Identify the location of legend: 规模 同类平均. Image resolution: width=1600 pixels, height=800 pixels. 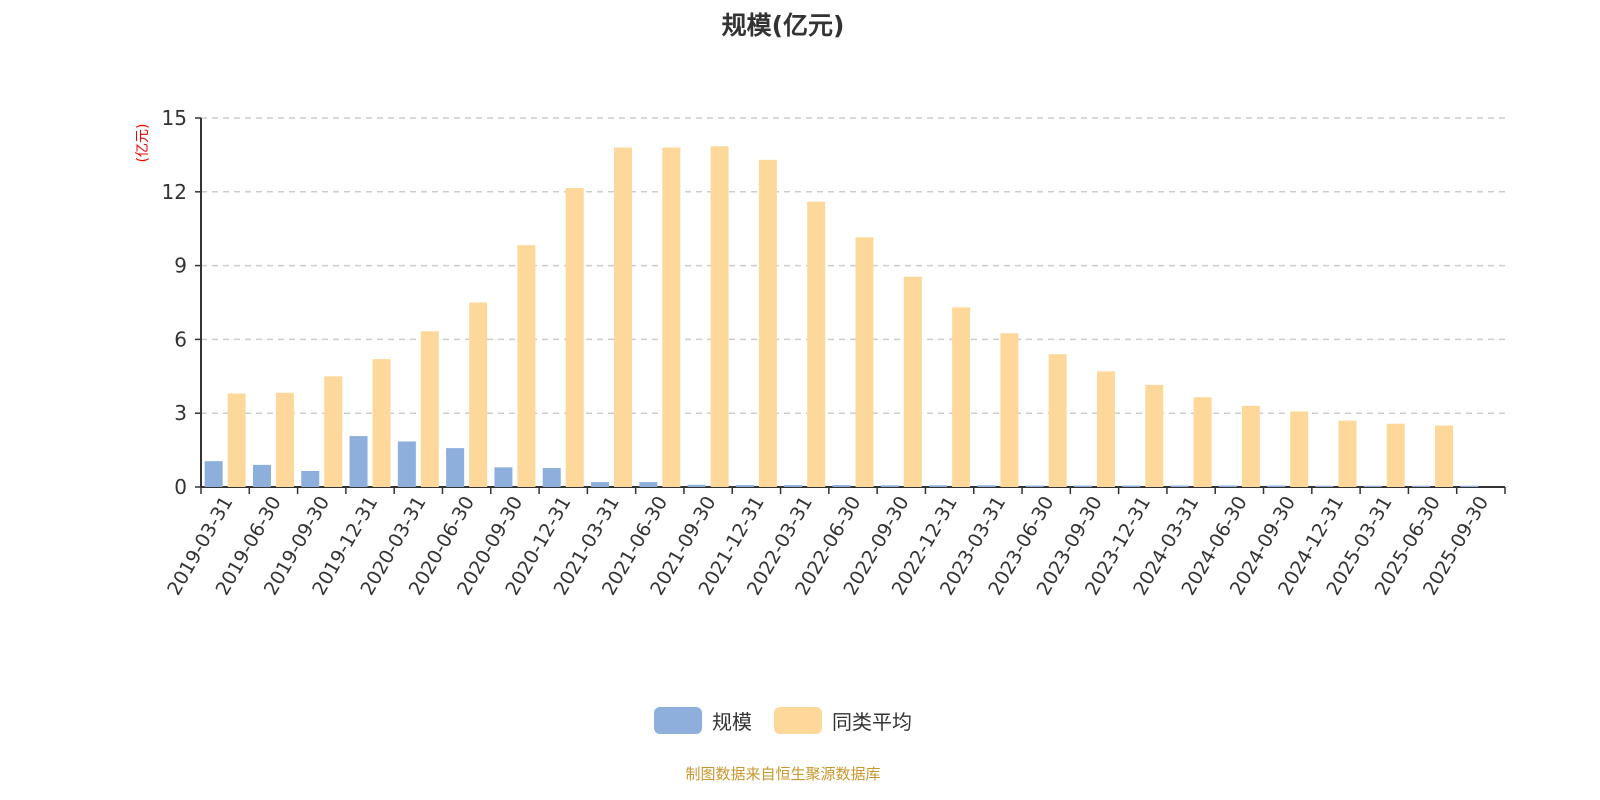
(783, 720).